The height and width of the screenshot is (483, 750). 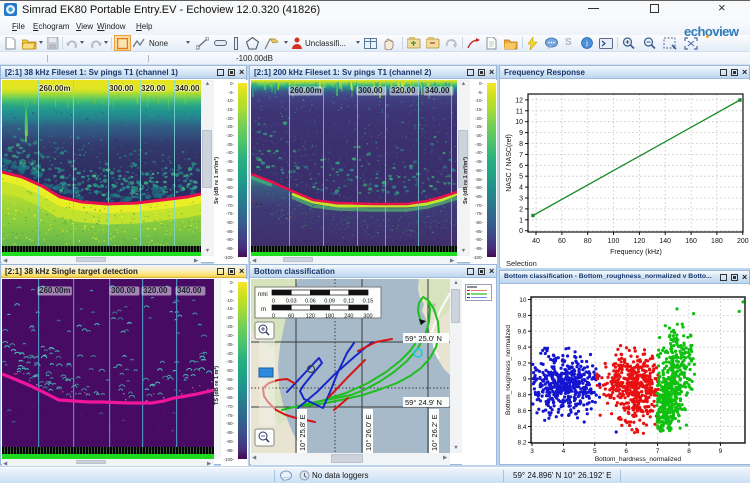 I want to click on svg-text: Bottom_roughness_normalized, so click(x=508, y=370).